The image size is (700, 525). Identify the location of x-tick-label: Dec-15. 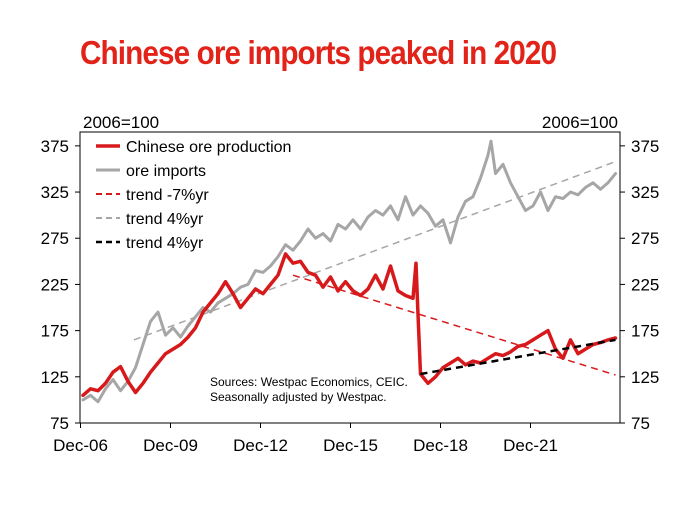
(350, 445).